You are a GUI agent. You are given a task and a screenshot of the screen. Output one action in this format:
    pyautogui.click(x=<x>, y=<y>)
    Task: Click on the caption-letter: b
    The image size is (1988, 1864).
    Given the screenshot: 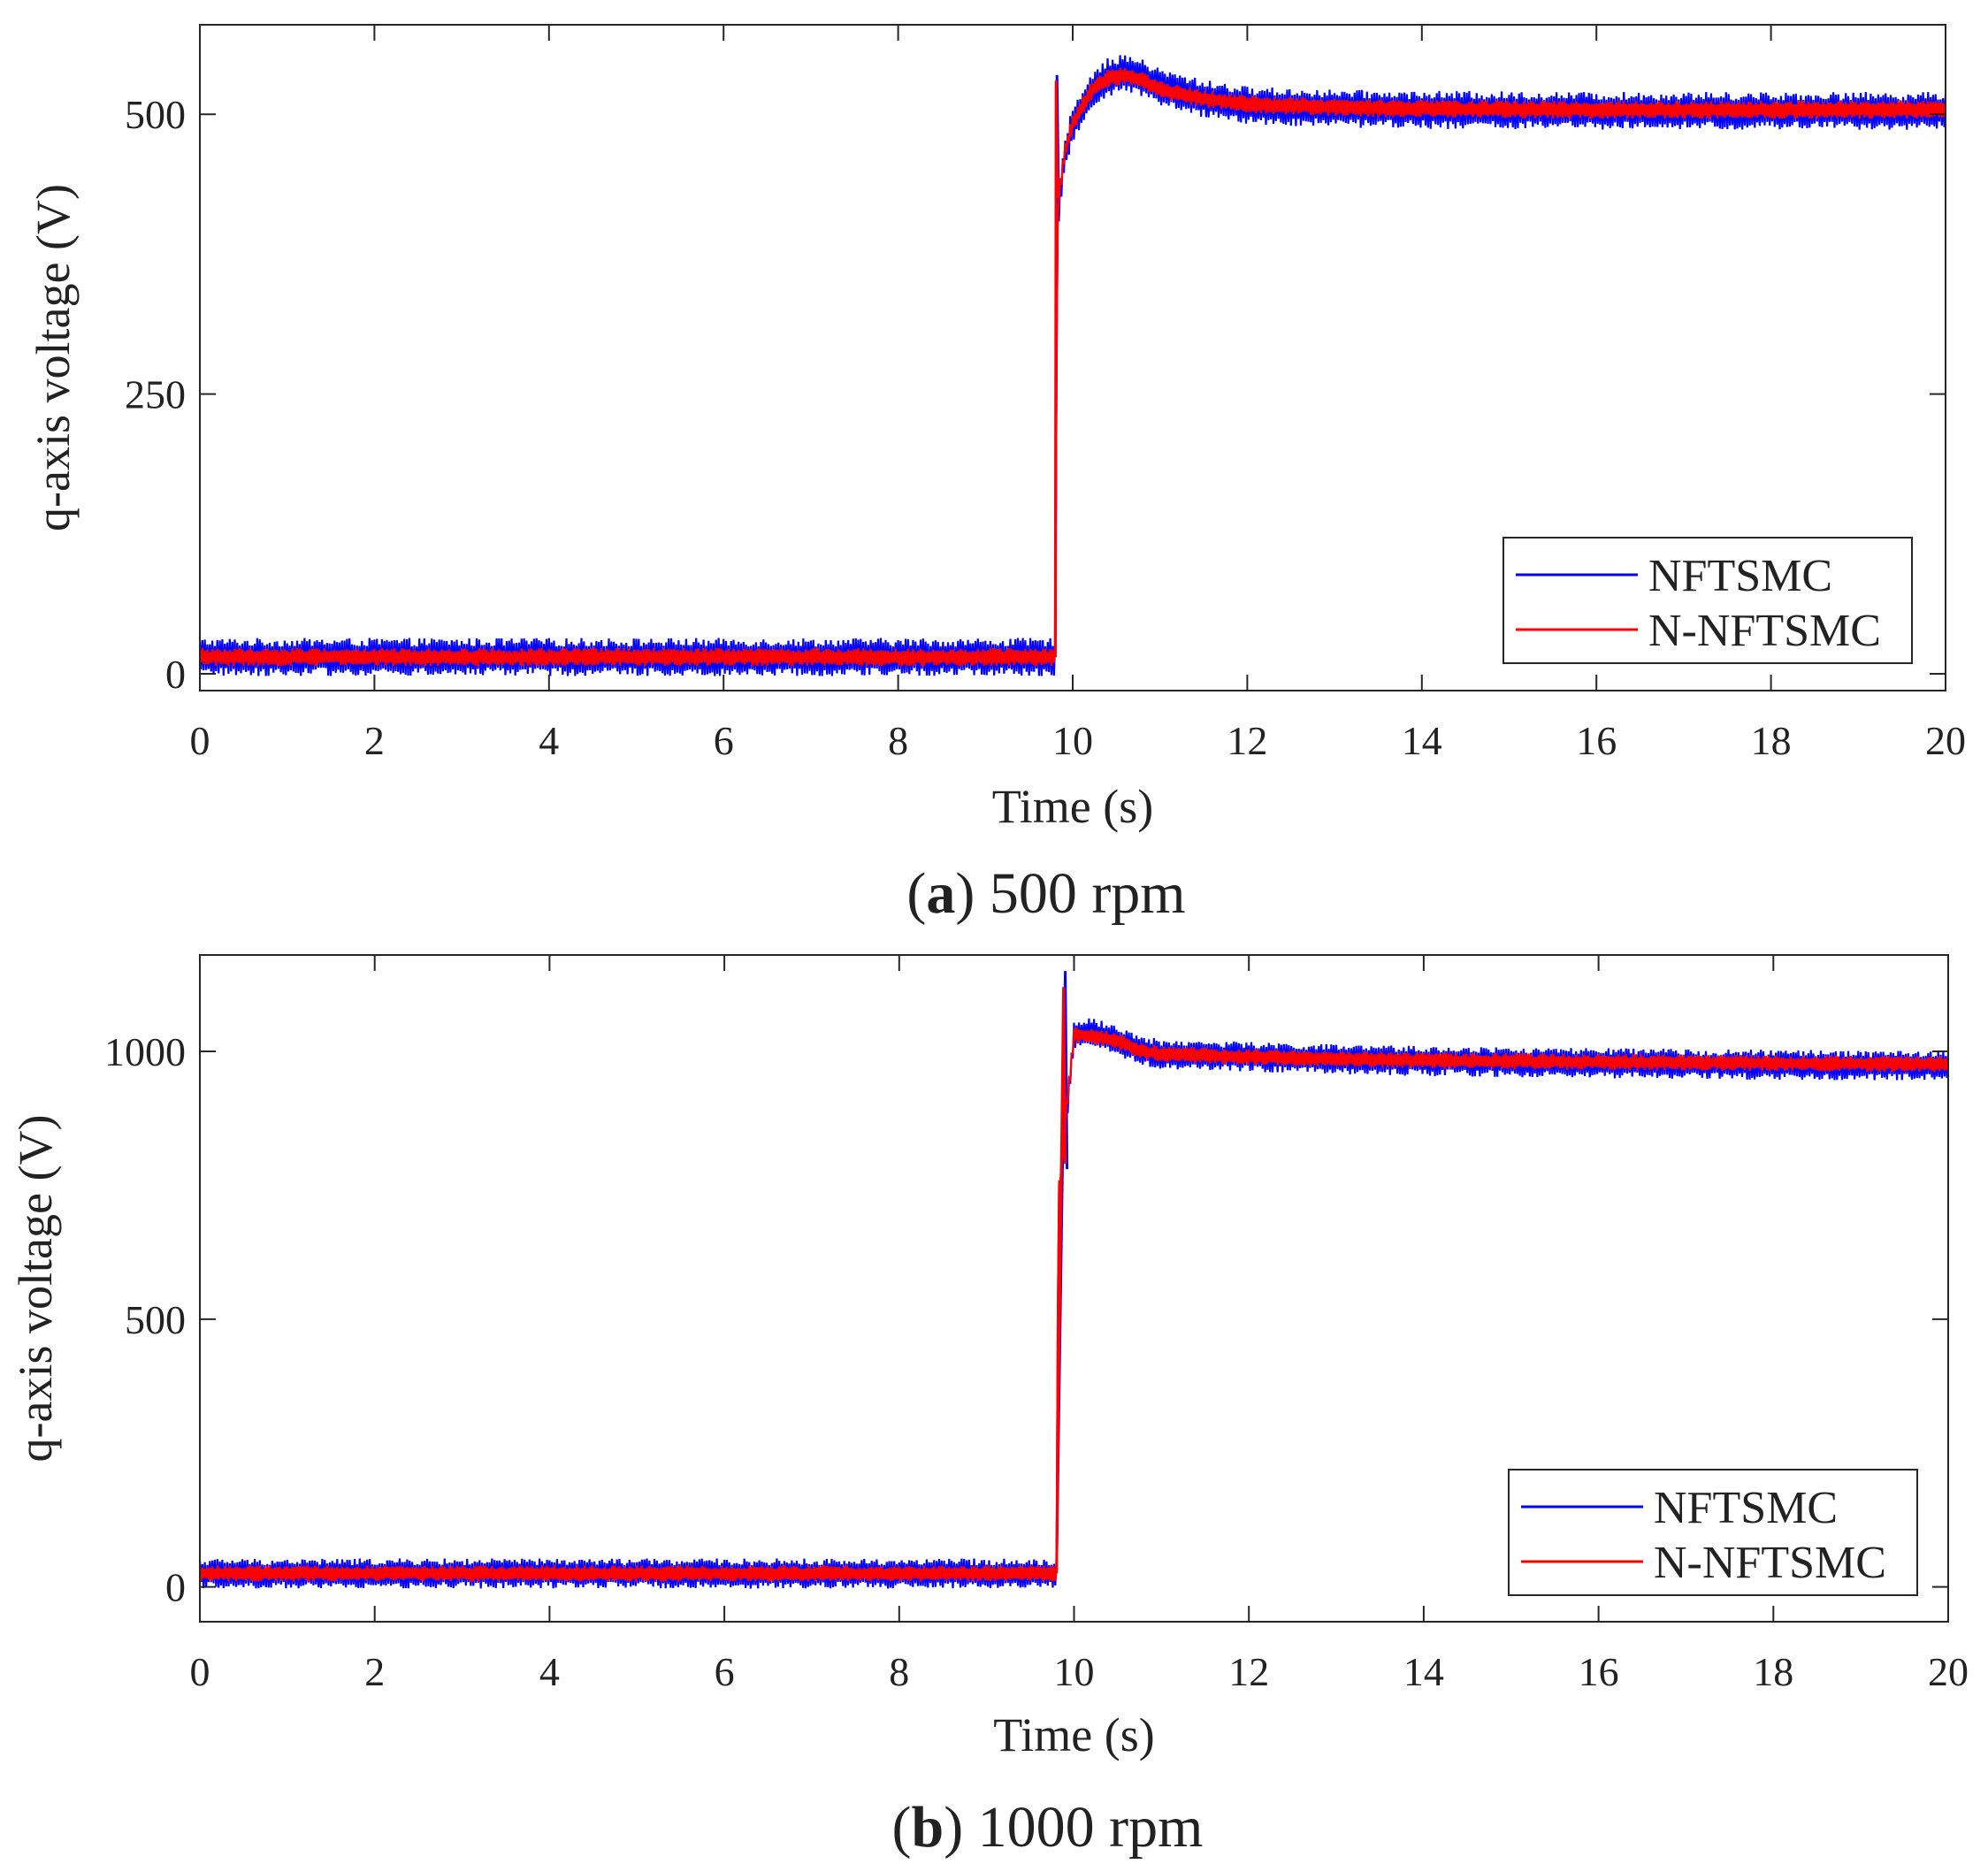 What is the action you would take?
    pyautogui.click(x=927, y=1828)
    